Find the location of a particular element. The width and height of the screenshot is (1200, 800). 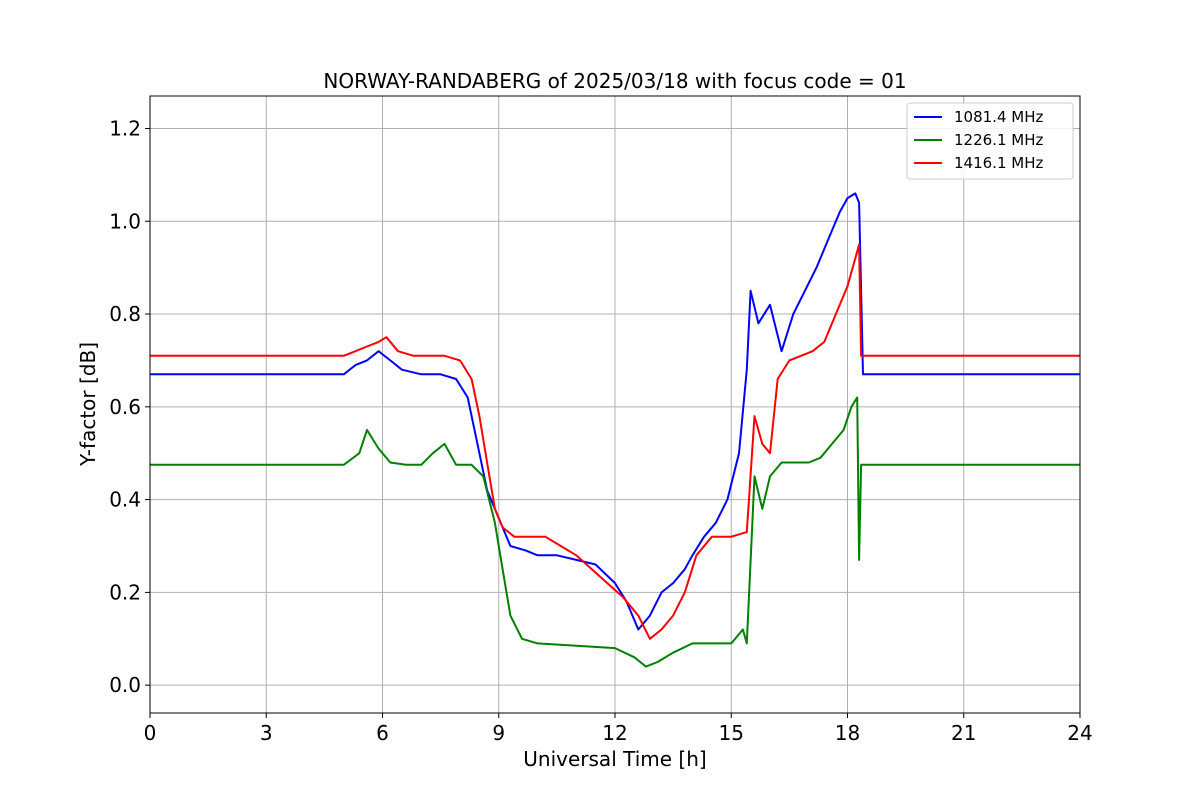

x-axis-label: Universal Time [h] is located at coordinates (614, 759).